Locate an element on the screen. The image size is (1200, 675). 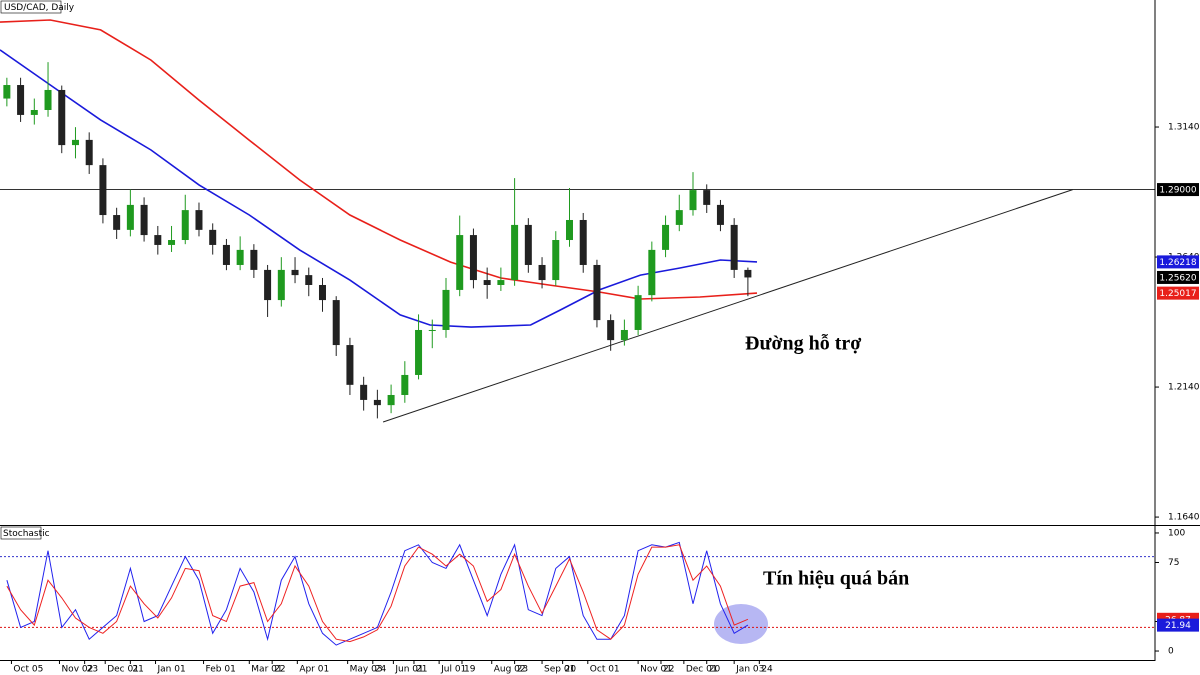
price-label: 1.29000 is located at coordinates (1177, 191).